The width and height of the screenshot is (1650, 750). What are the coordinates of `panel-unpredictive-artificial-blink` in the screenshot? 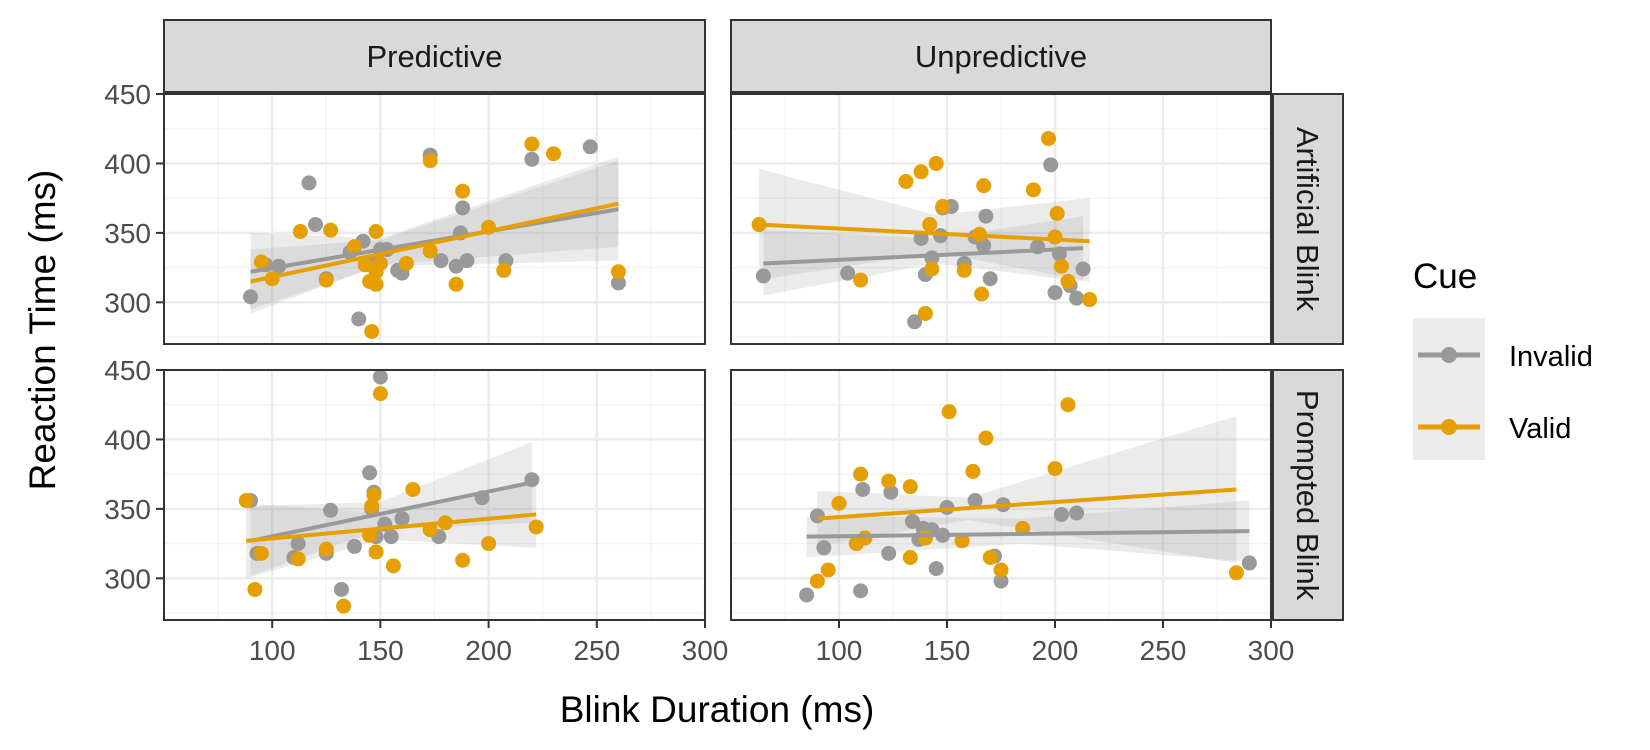 It's located at (1001, 218).